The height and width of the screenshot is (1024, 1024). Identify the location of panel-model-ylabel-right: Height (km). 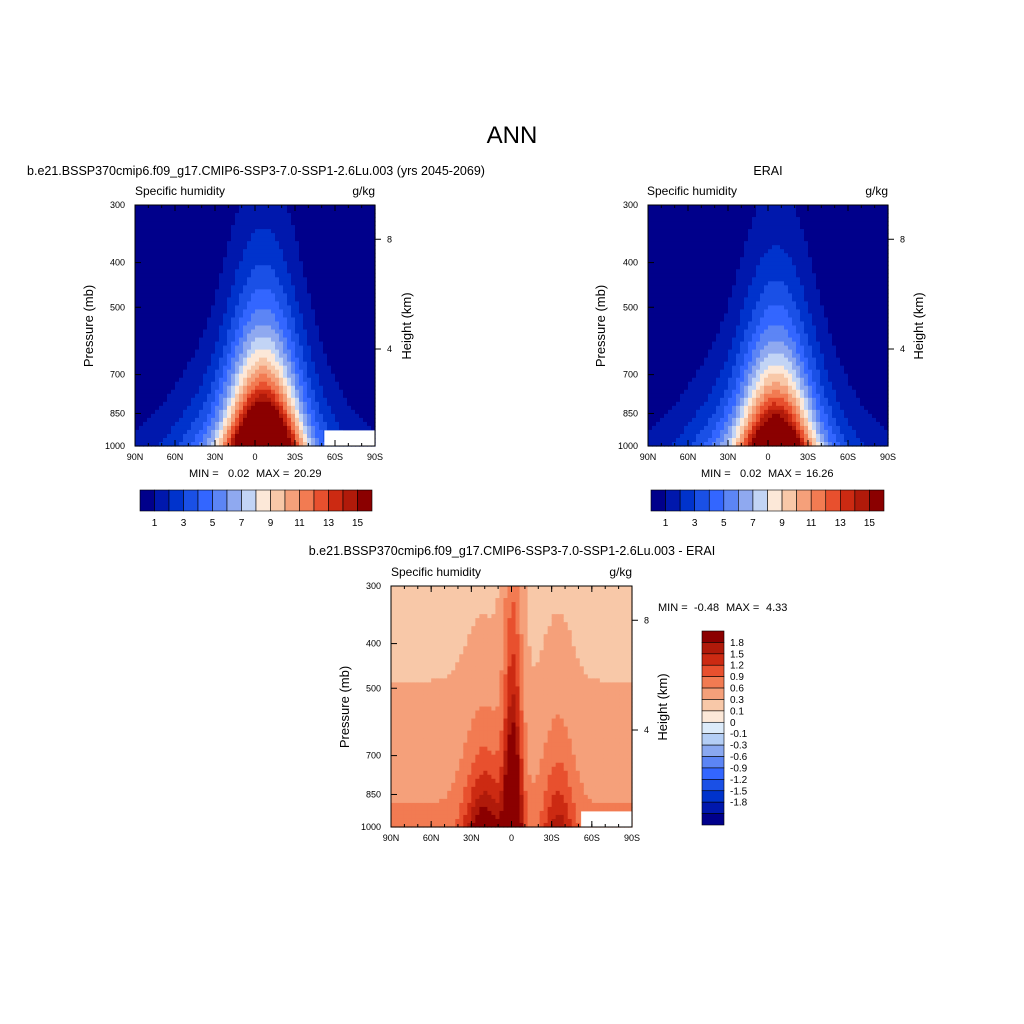
(406, 325).